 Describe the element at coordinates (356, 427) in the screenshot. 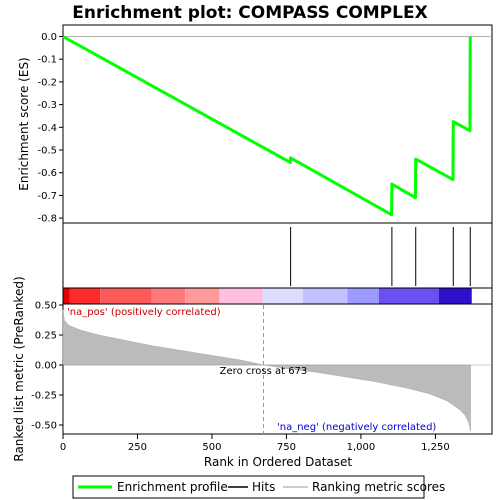

I see `negative-correlation-label: 'na_neg' (negatively correlated)` at that location.